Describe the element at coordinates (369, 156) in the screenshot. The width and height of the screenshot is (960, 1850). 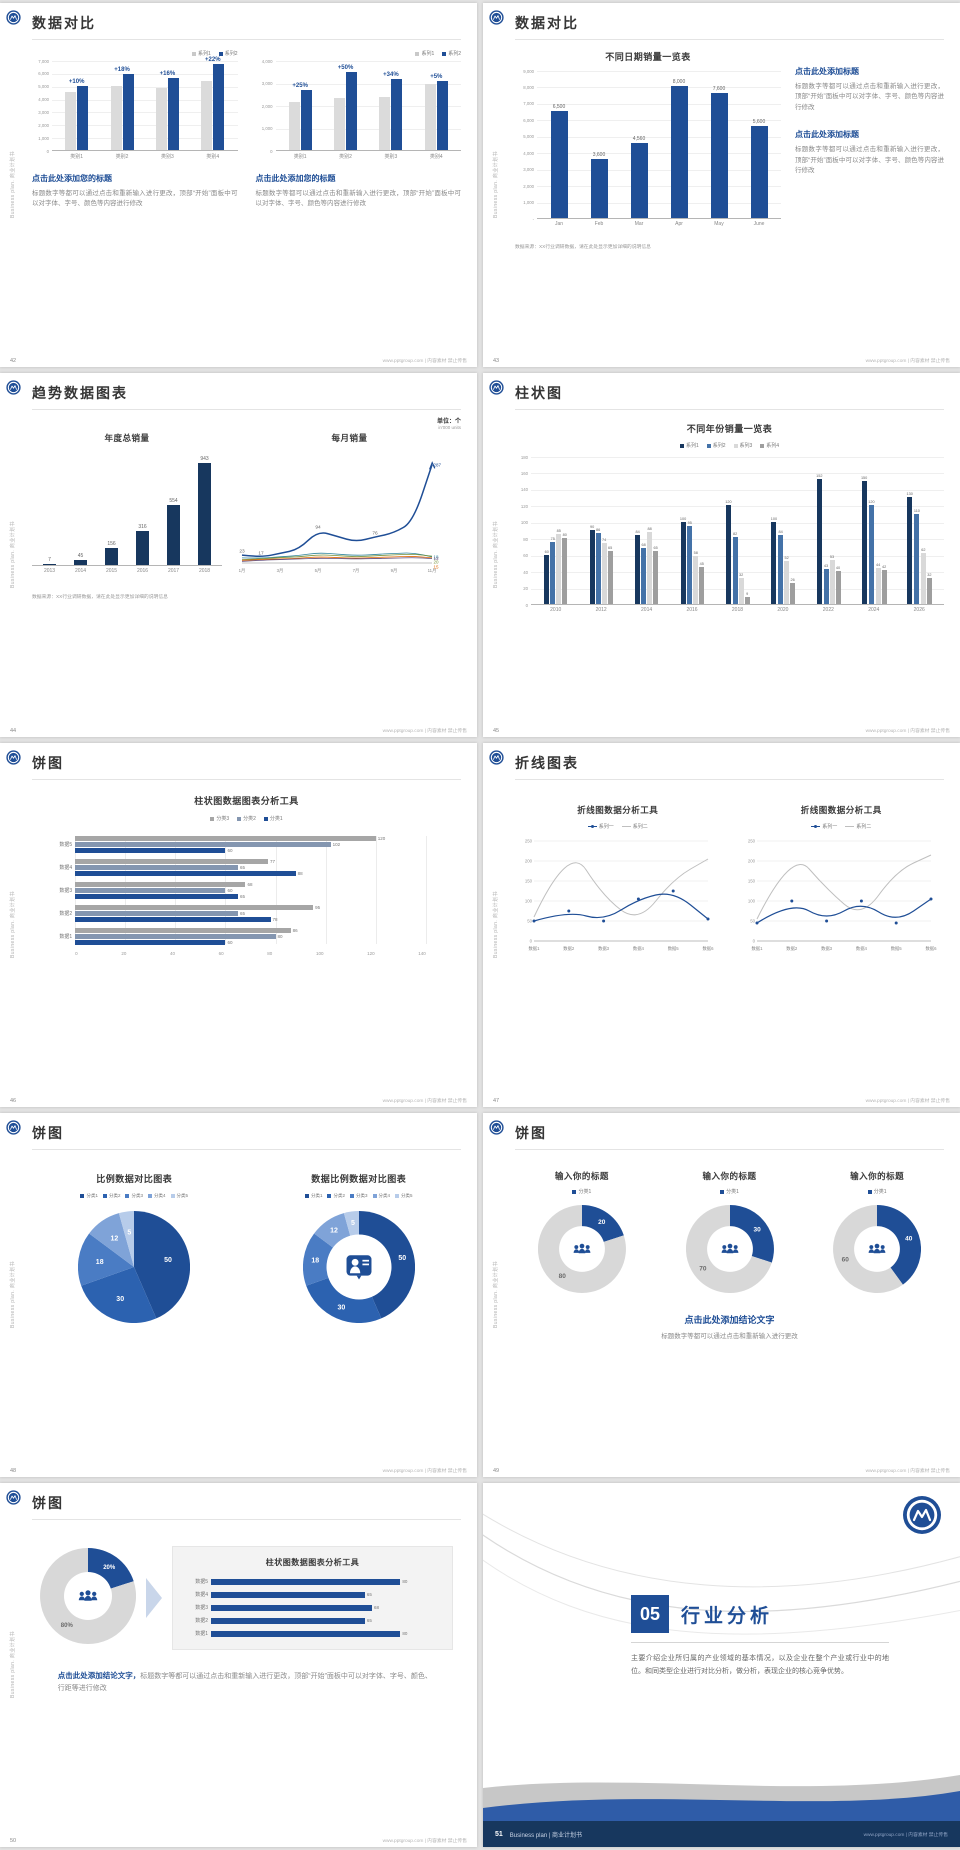
I see `chart-element: 类别1 类别2 类别3 类别4` at that location.